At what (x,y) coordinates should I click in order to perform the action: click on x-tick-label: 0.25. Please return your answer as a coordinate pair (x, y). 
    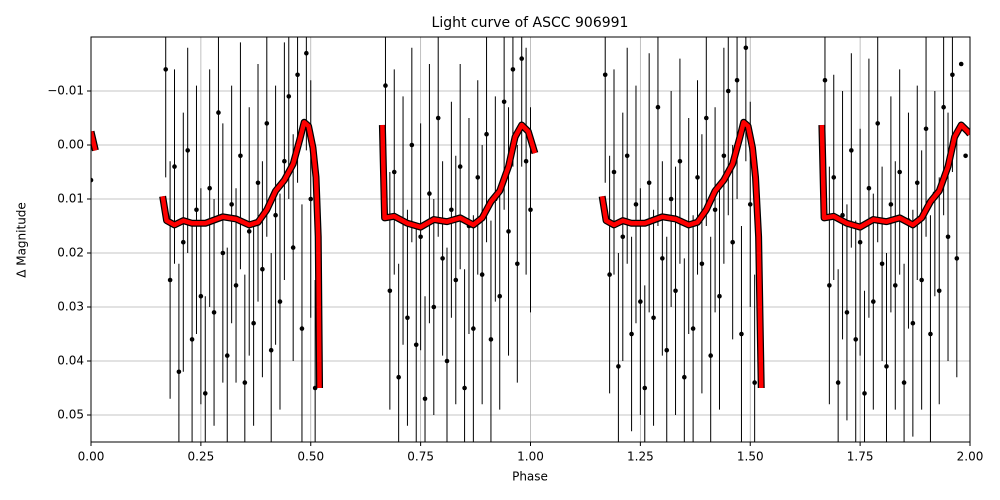
    Looking at the image, I should click on (201, 457).